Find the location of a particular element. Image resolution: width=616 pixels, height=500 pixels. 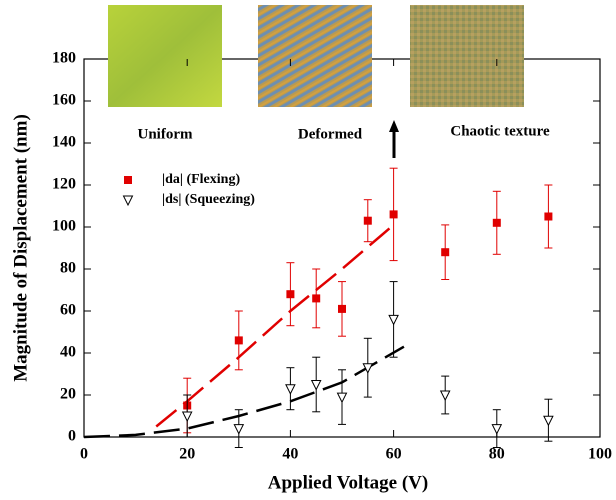

annotation: Uniform is located at coordinates (165, 134).